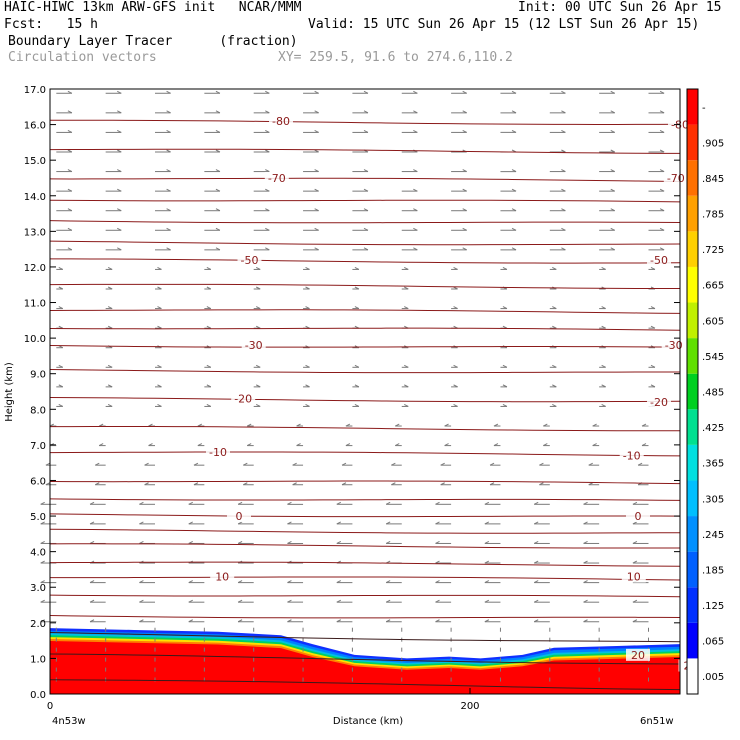  I want to click on y-tick-label: 13.0, so click(35, 232).